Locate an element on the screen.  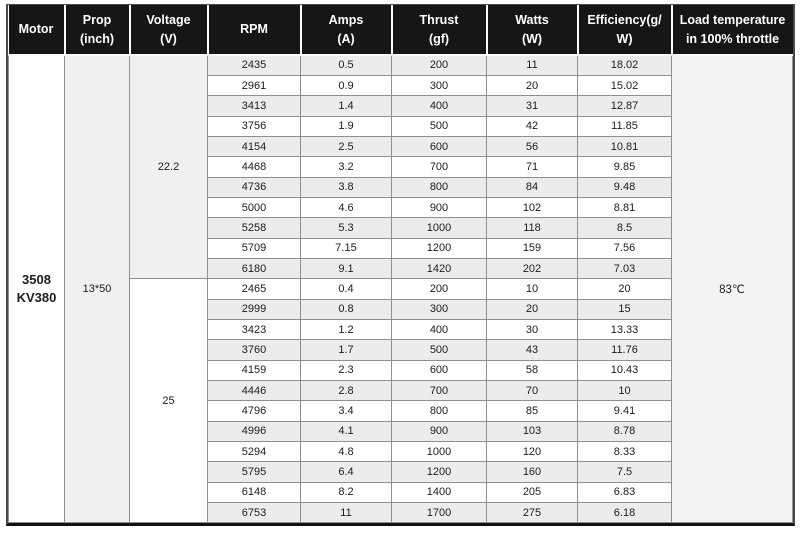
table-row: 2999 0.8 300 20 15 is located at coordinates (401, 309).